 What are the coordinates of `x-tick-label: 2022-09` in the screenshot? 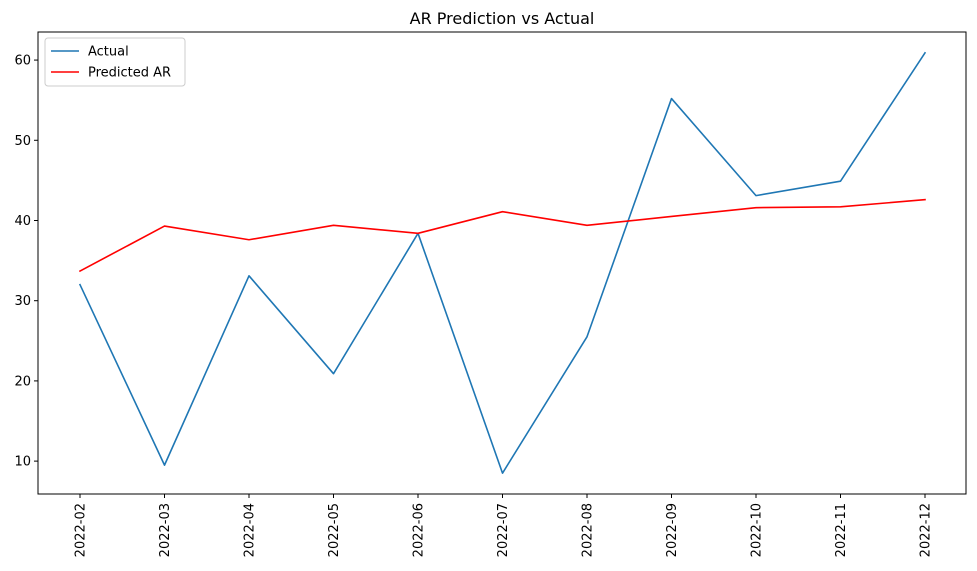 It's located at (672, 530).